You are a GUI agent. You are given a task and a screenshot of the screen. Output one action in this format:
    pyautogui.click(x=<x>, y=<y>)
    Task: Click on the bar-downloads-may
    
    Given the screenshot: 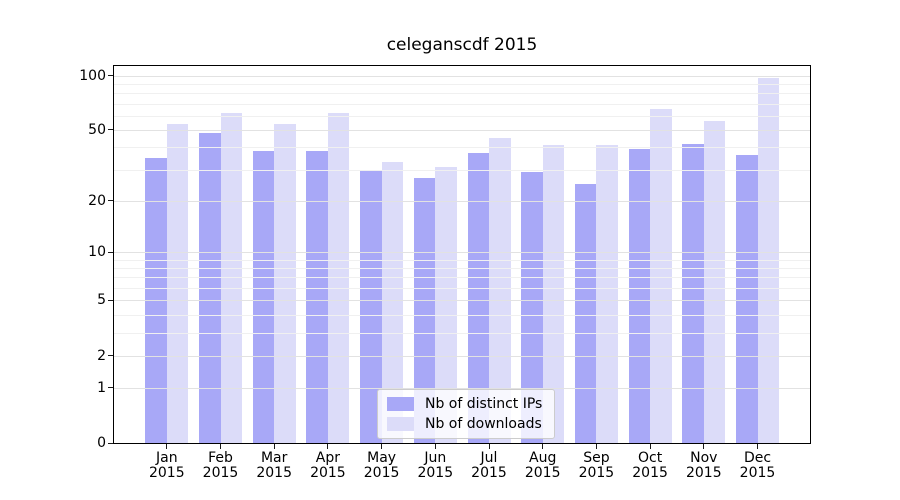 What is the action you would take?
    pyautogui.click(x=392, y=302)
    